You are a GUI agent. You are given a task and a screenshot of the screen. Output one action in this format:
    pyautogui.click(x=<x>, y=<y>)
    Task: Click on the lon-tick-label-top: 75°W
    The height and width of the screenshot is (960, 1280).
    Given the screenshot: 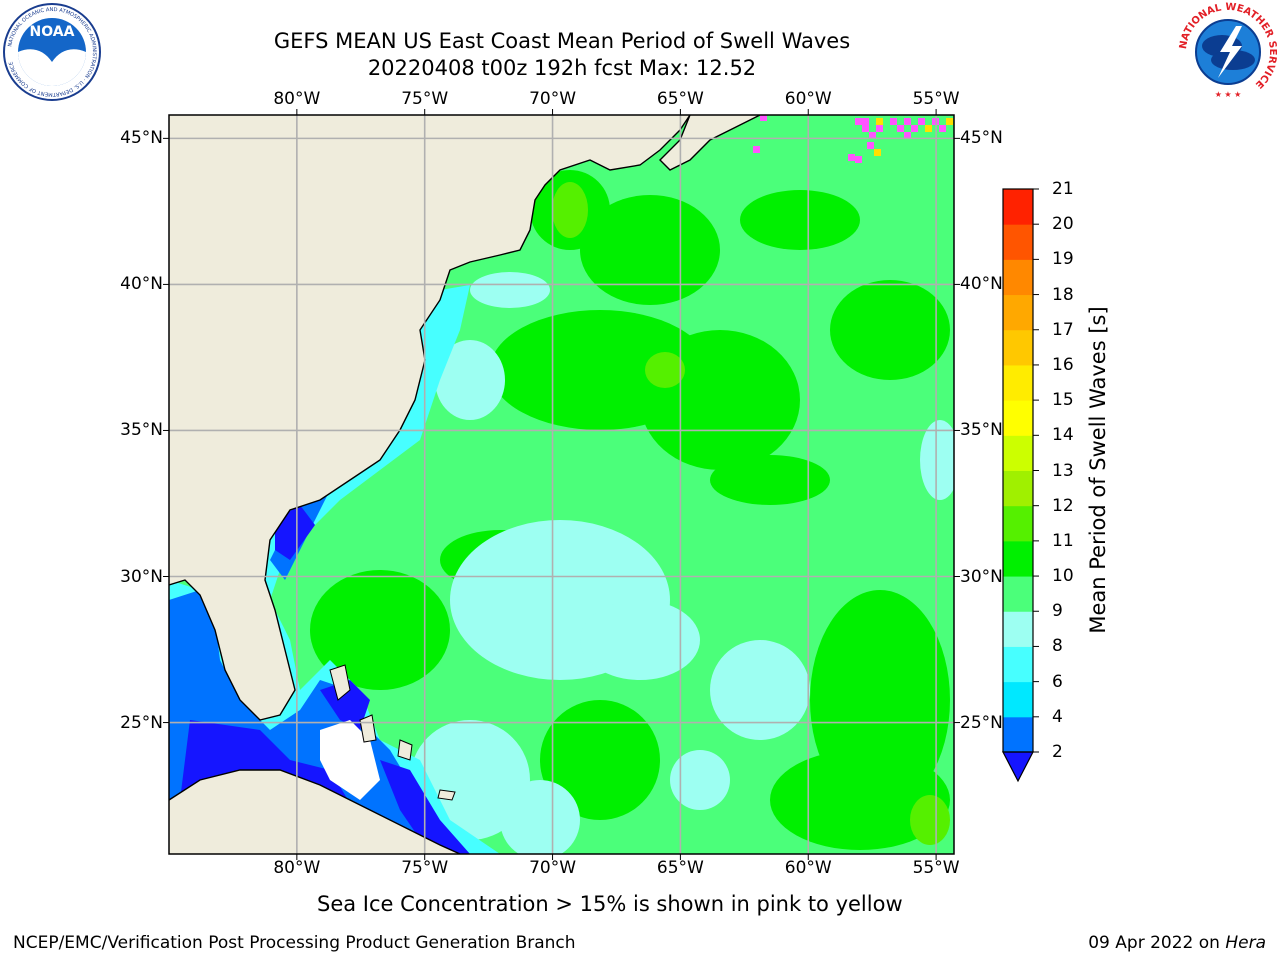 What is the action you would take?
    pyautogui.click(x=425, y=99)
    